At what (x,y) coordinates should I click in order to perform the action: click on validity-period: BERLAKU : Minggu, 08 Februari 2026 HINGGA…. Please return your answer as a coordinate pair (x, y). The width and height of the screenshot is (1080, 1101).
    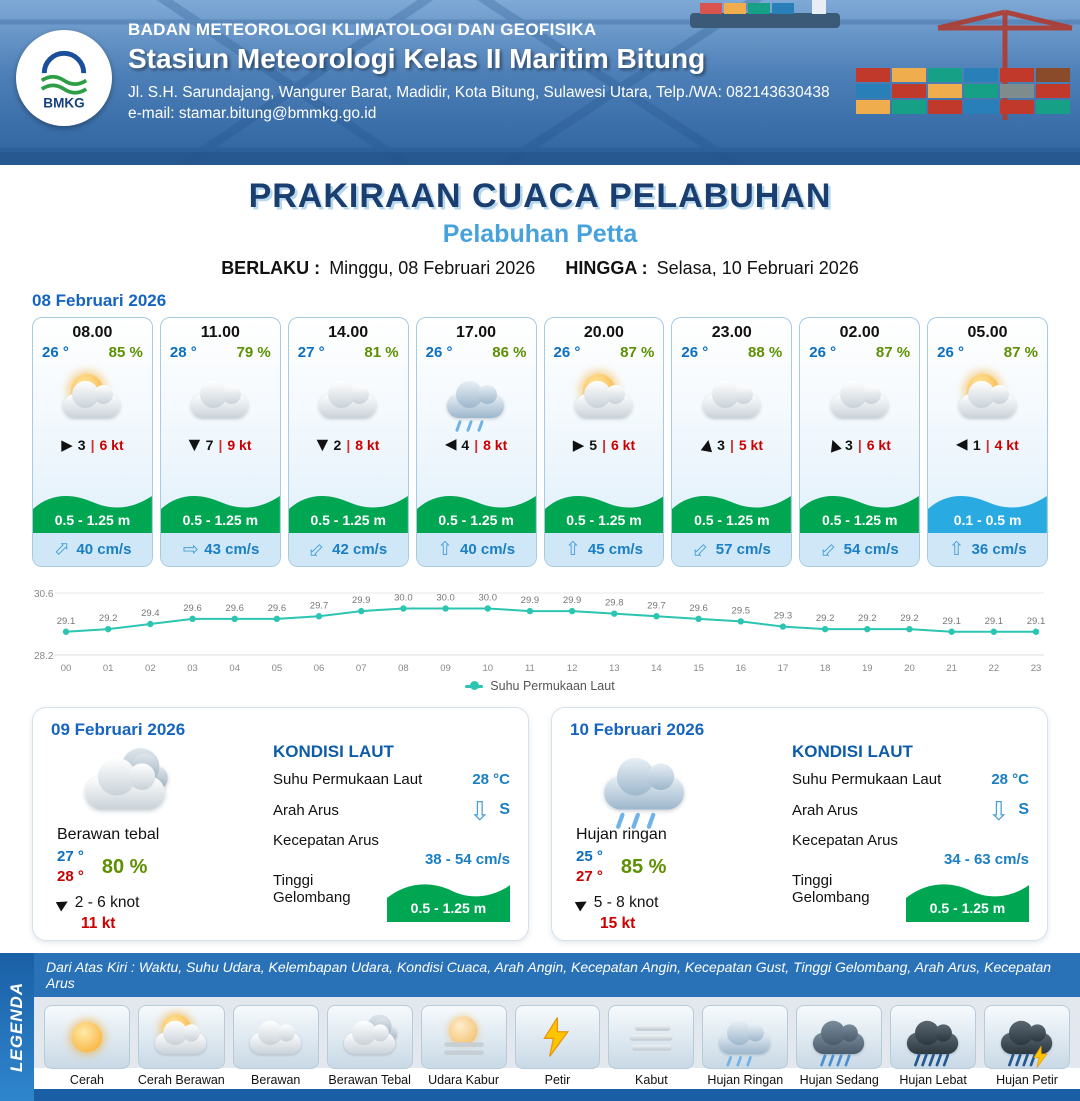
    Looking at the image, I should click on (540, 268).